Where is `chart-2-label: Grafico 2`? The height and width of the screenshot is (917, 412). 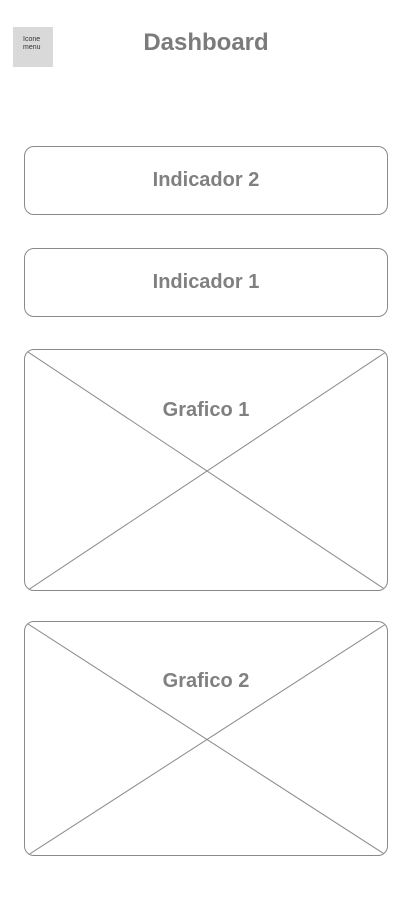 chart-2-label: Grafico 2 is located at coordinates (206, 681).